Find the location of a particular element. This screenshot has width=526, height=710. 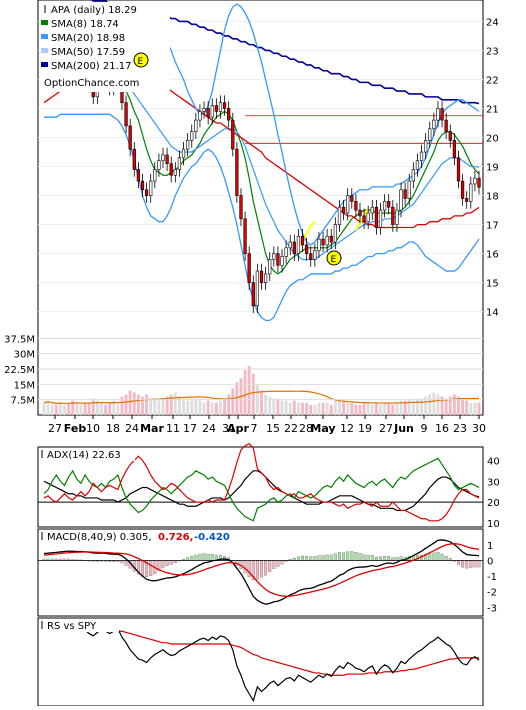

price-tick-label: 15 is located at coordinates (492, 284).